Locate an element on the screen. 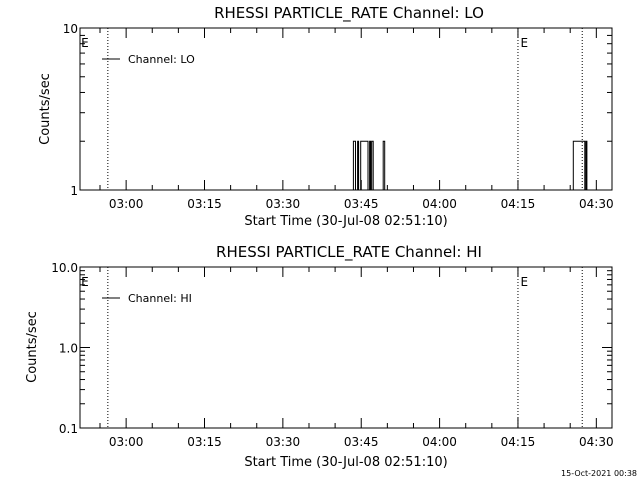  lo-legend-label: Channel: LO is located at coordinates (161, 59).